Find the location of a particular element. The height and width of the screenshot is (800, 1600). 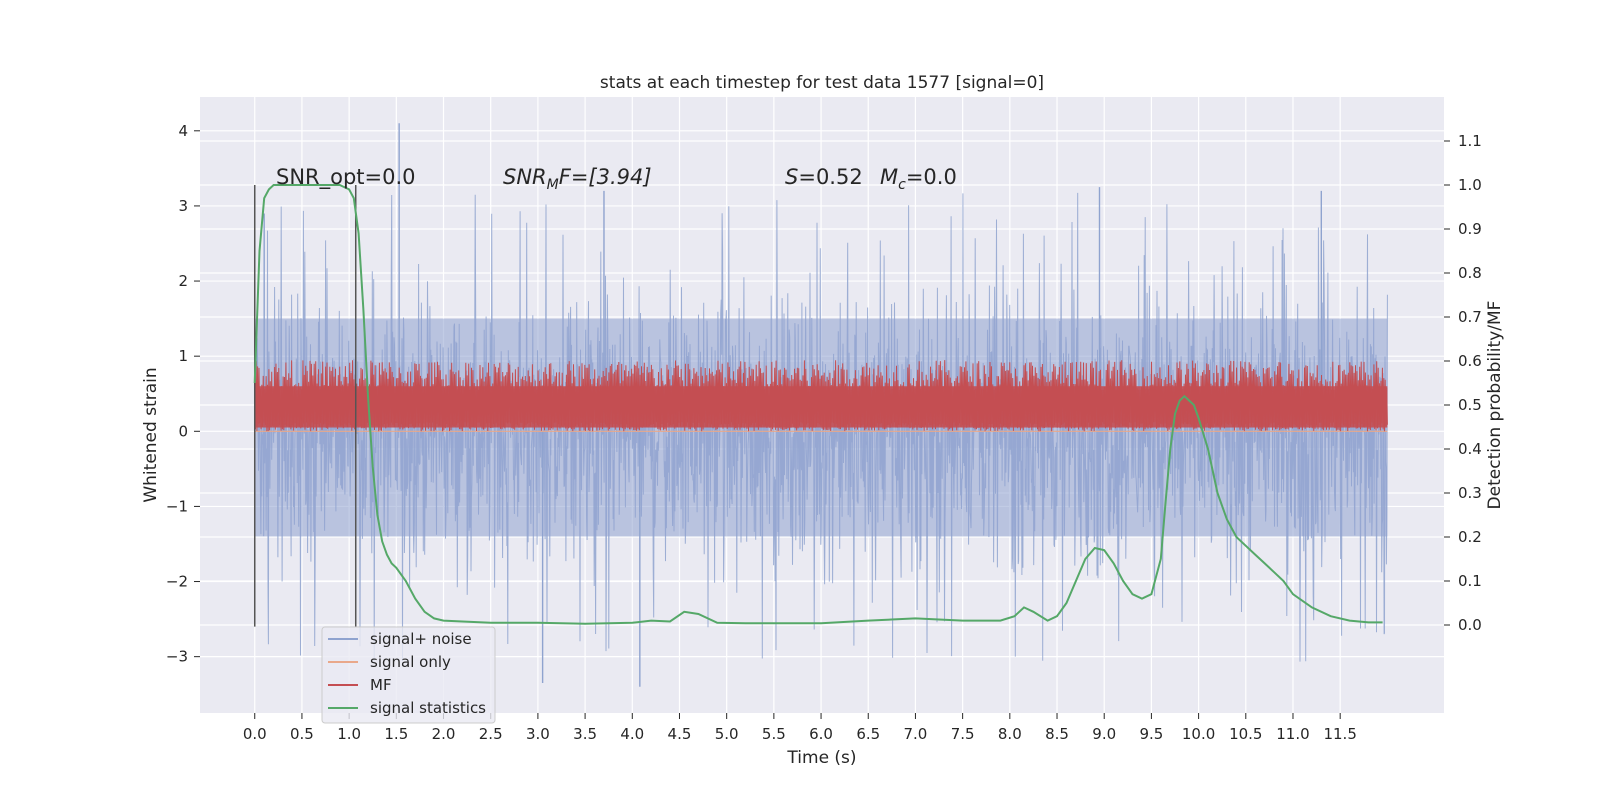

x-tick-label: 7.0 is located at coordinates (916, 734).